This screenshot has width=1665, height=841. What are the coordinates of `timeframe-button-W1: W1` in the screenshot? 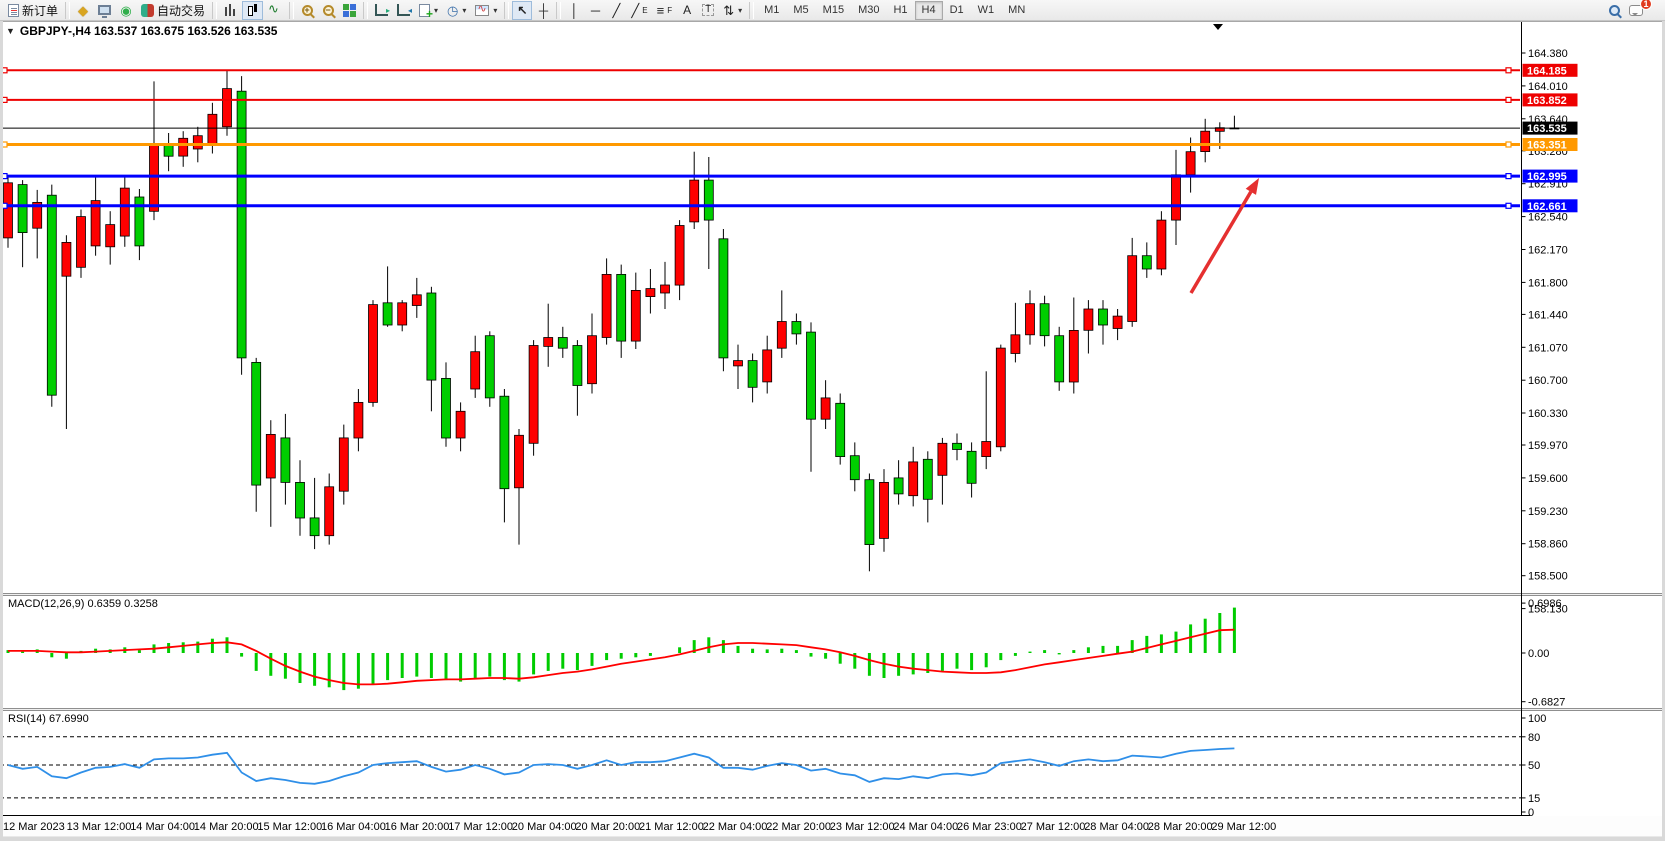 It's located at (986, 10).